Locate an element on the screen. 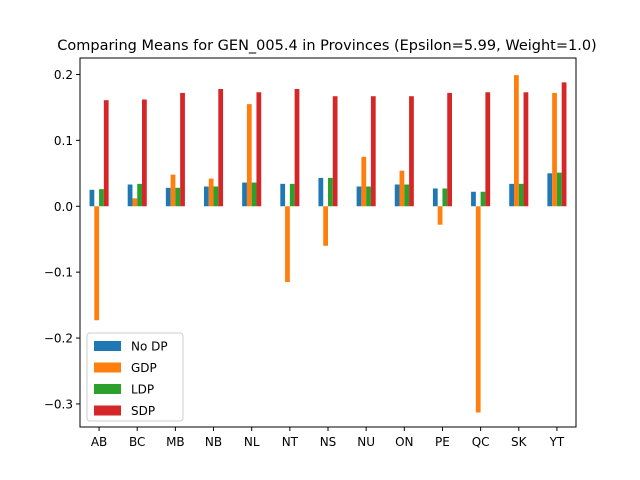  bar-sdp-pe is located at coordinates (449, 149).